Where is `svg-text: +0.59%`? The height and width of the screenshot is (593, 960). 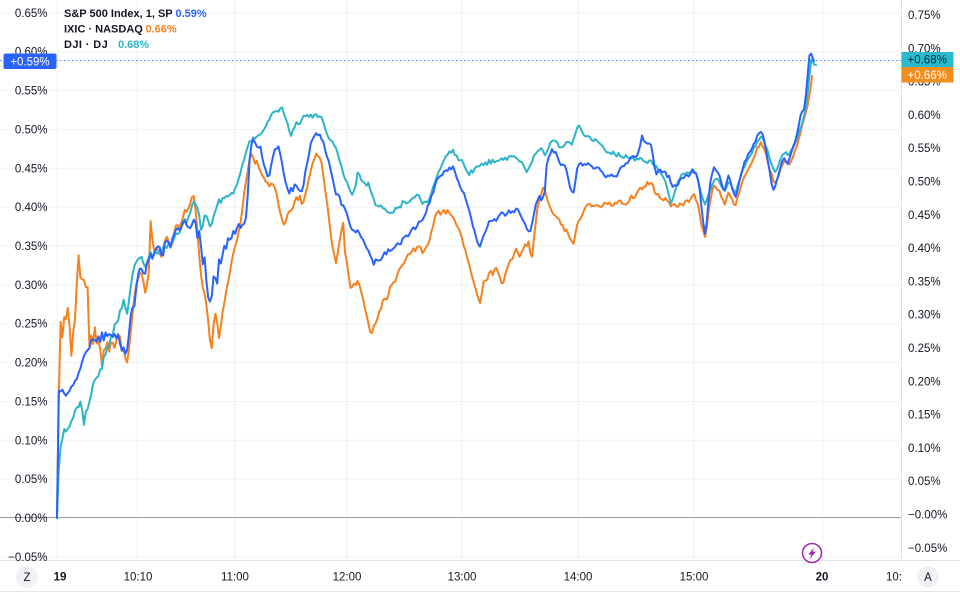
svg-text: +0.59% is located at coordinates (29, 63).